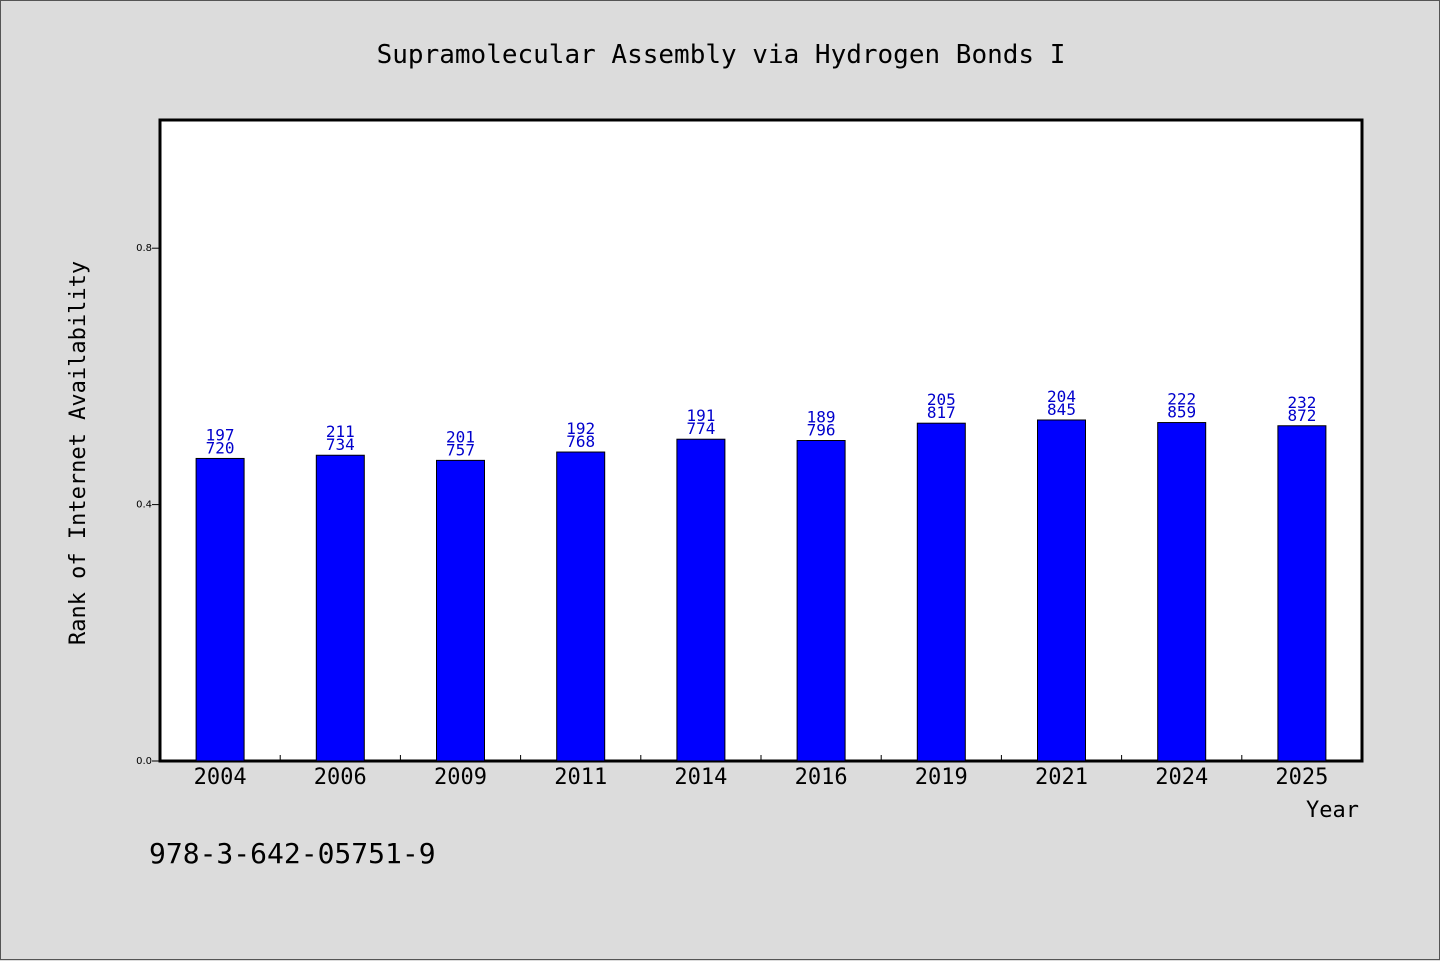 This screenshot has height=961, width=1440. I want to click on data-label-bottom: 872, so click(1301, 415).